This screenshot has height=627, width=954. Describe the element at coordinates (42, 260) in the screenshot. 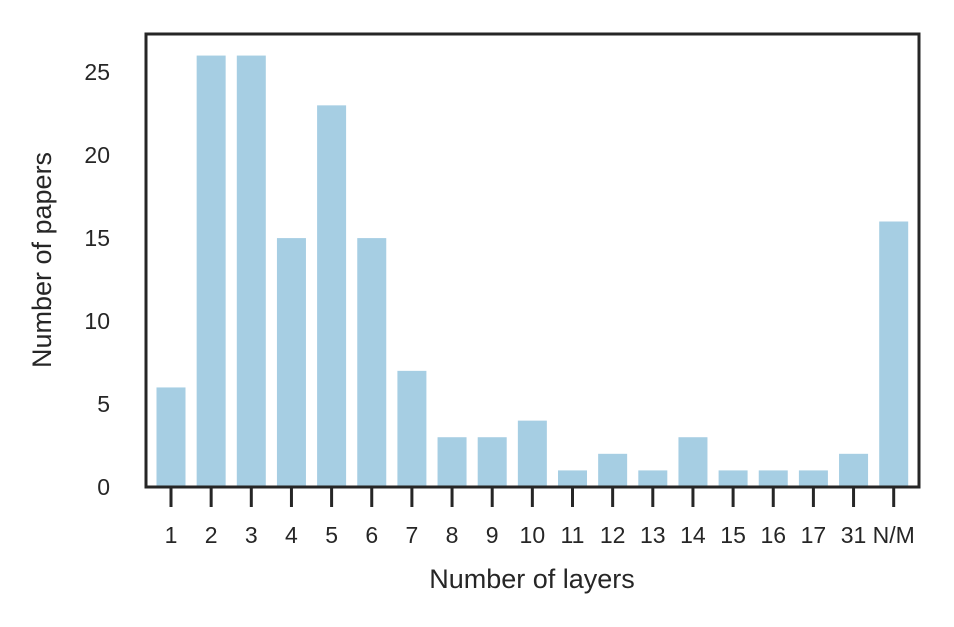

I see `y-axis-title: Number of papers` at that location.